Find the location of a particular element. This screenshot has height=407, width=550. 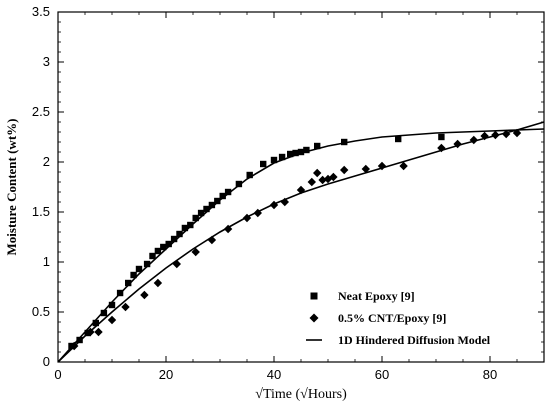

x-tick-label: 80 is located at coordinates (490, 374).